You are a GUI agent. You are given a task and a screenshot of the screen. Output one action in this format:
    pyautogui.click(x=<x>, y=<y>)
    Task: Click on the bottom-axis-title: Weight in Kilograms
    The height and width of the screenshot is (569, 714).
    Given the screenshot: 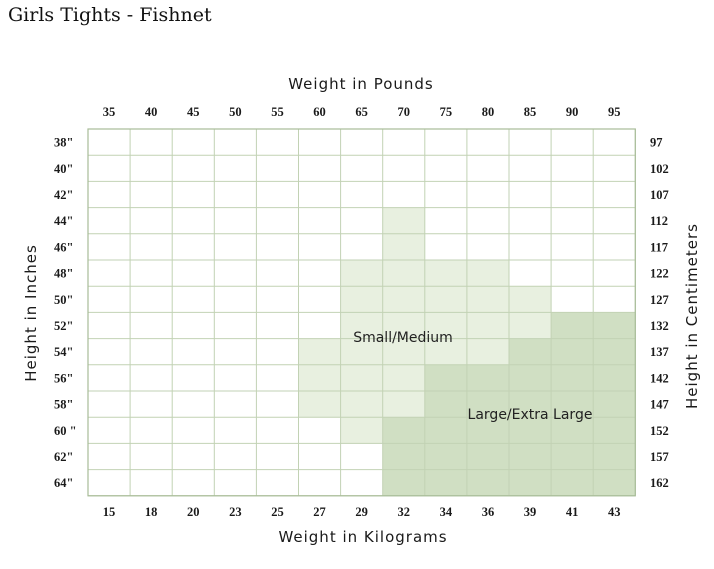 What is the action you would take?
    pyautogui.click(x=362, y=537)
    